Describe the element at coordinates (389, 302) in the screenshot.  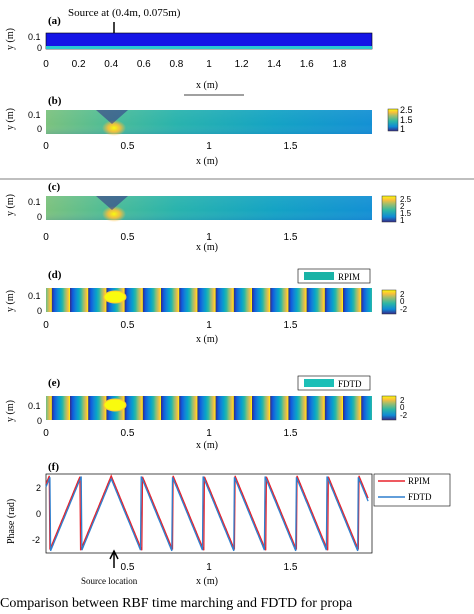
I see `colorbar-d` at that location.